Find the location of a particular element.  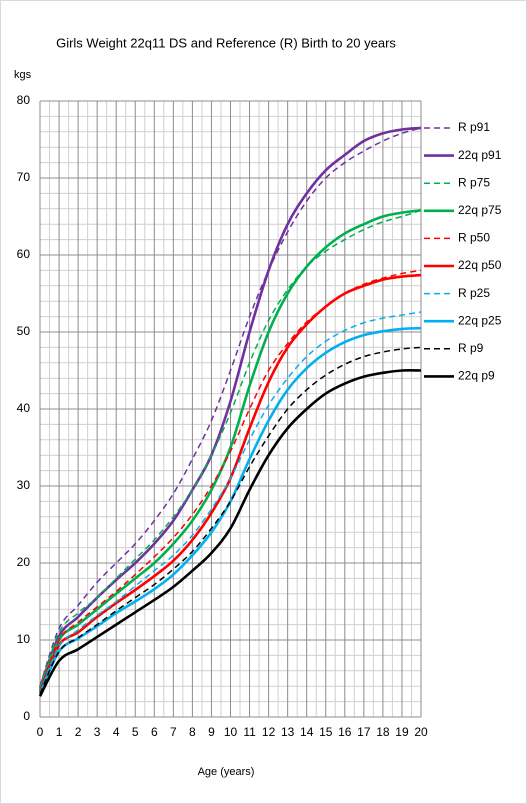

legend-label: R p25 is located at coordinates (474, 293).